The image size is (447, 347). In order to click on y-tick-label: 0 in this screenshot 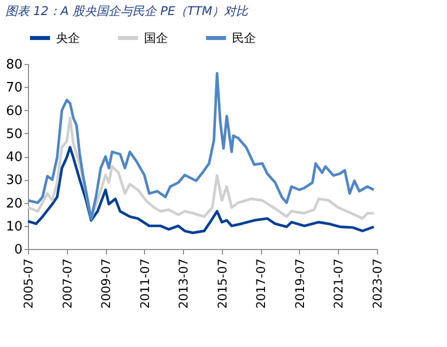, I will do `click(18, 250)`.